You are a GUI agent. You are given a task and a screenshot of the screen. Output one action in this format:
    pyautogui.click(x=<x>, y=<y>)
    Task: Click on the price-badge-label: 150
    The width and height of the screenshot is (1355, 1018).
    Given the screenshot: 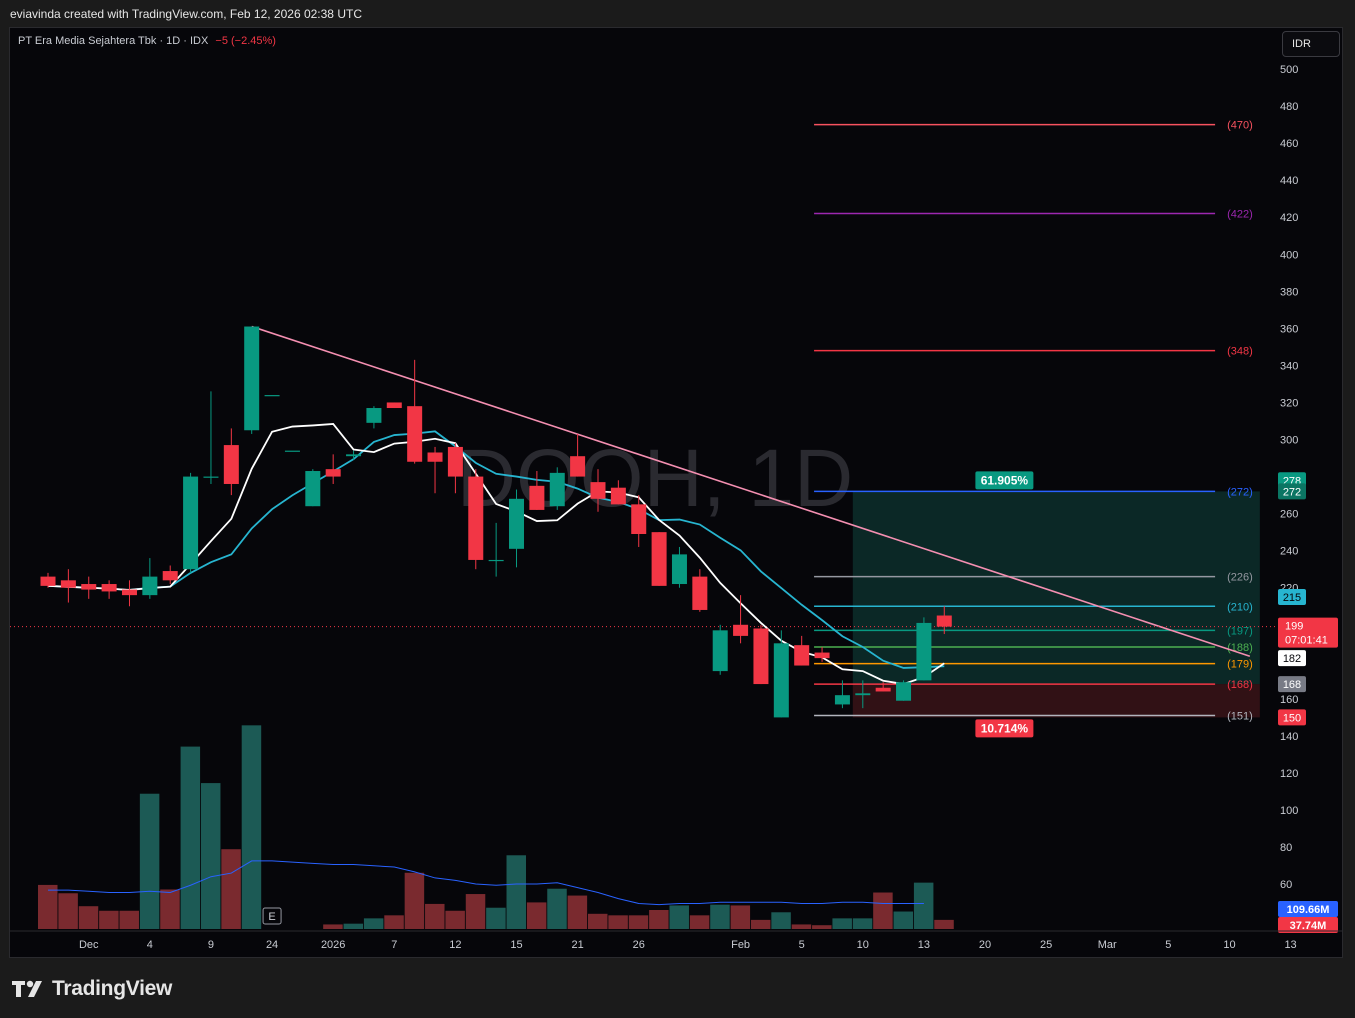 What is the action you would take?
    pyautogui.click(x=1292, y=718)
    